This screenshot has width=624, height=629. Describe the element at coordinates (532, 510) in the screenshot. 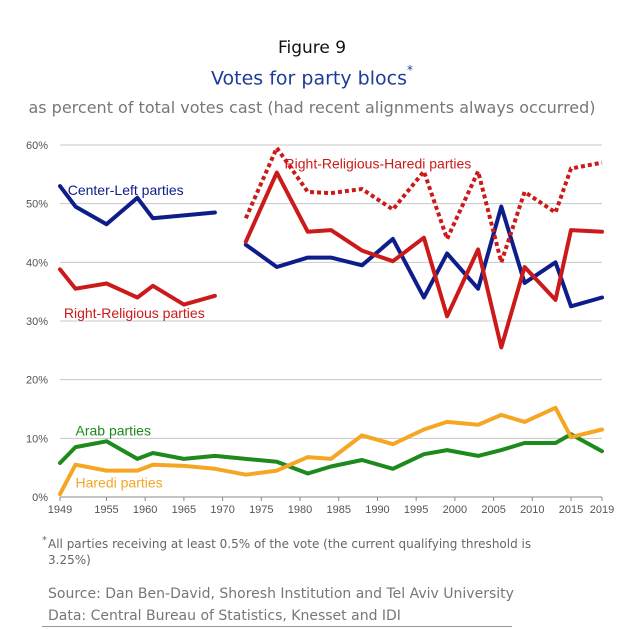

I see `x-tick-label: 2010` at that location.